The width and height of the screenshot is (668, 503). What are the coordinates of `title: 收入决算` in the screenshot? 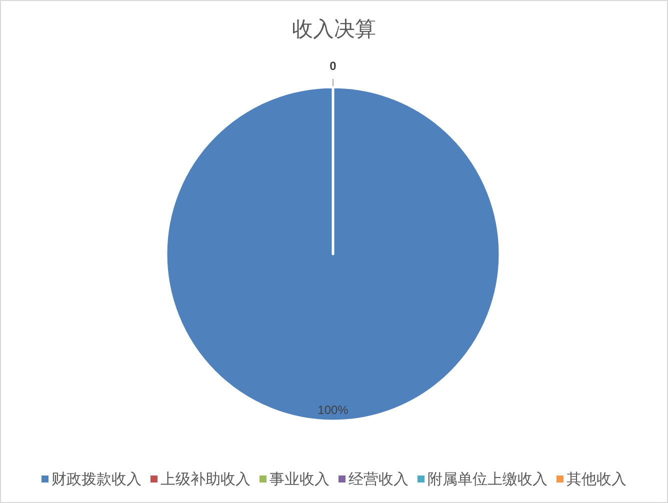 It's located at (334, 29).